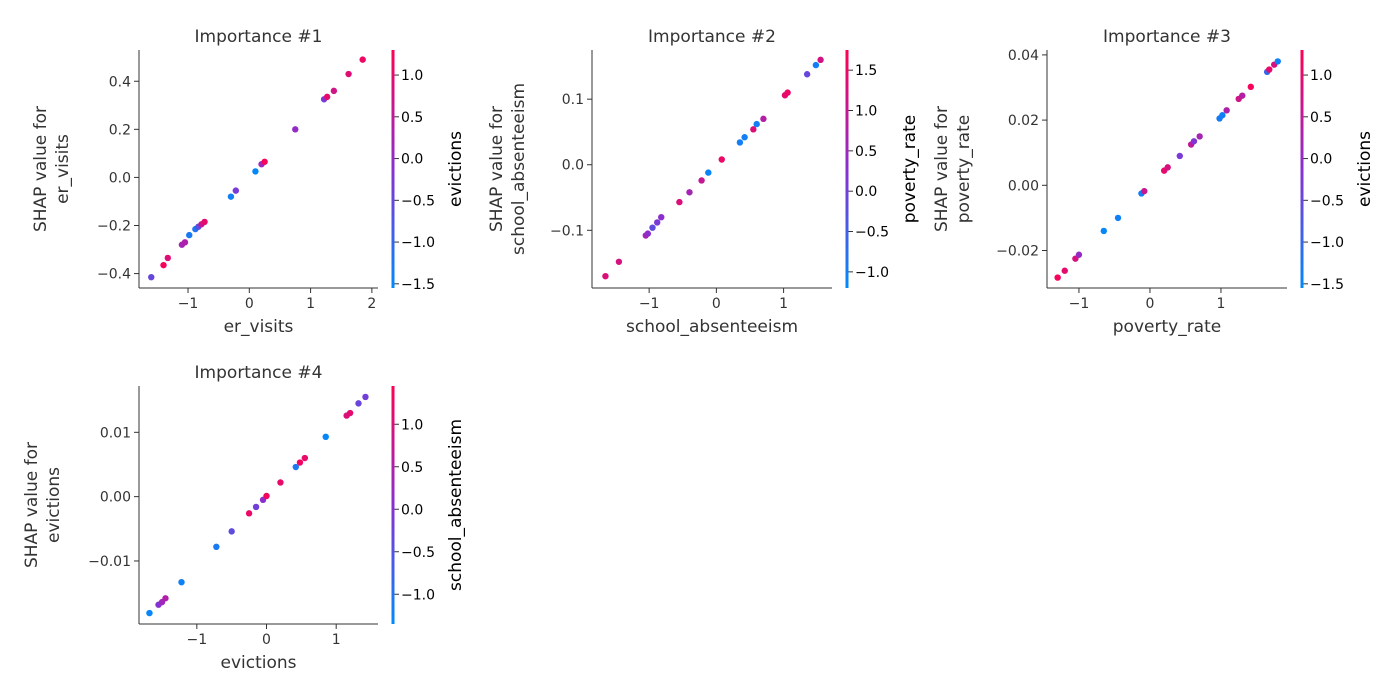 The width and height of the screenshot is (1400, 700). Describe the element at coordinates (258, 663) in the screenshot. I see `x-axis-label: evictions` at that location.